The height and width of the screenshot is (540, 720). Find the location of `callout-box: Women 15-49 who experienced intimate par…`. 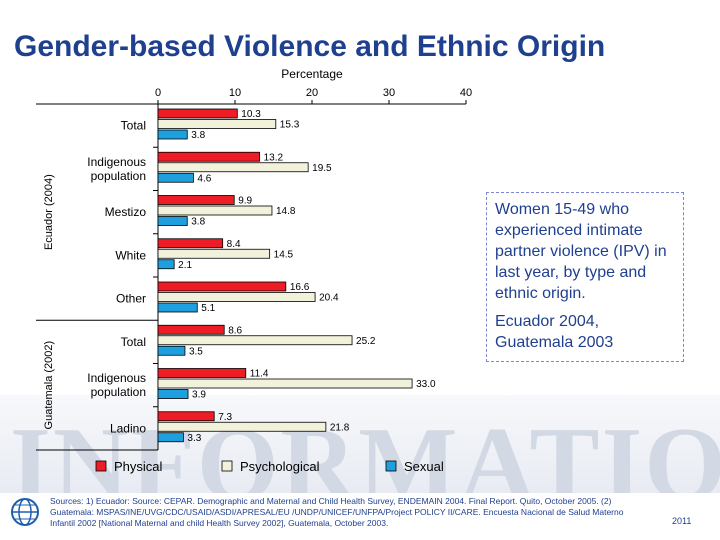

callout-box: Women 15-49 who experienced intimate par… is located at coordinates (585, 277).